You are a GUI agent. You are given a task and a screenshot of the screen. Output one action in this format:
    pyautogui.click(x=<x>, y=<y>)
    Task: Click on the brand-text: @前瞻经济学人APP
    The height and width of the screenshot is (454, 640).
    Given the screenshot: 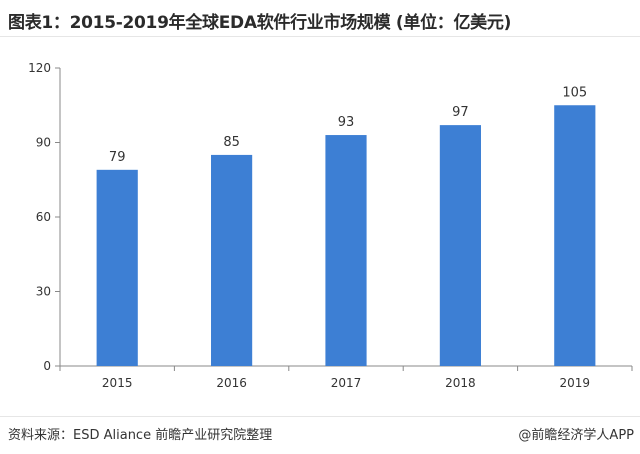 What is the action you would take?
    pyautogui.click(x=576, y=435)
    